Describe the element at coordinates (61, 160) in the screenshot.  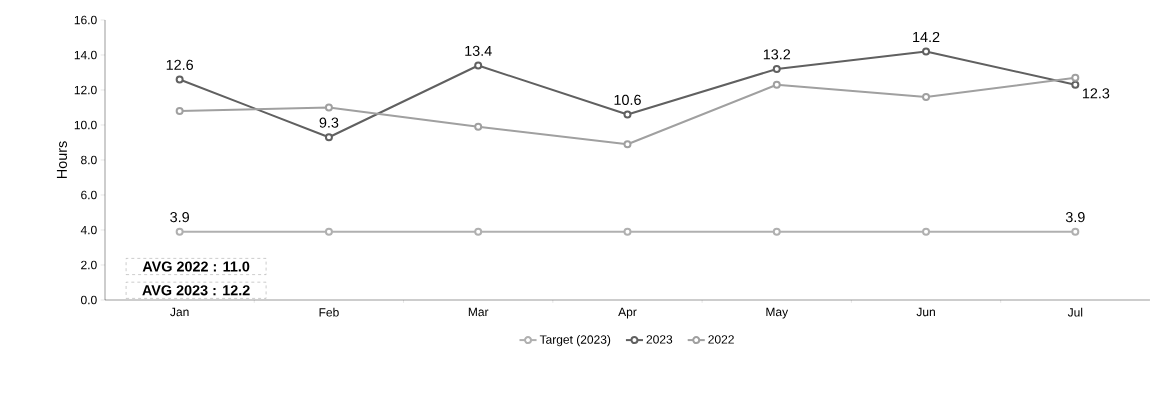
I see `y-axis-title: Hours` at that location.